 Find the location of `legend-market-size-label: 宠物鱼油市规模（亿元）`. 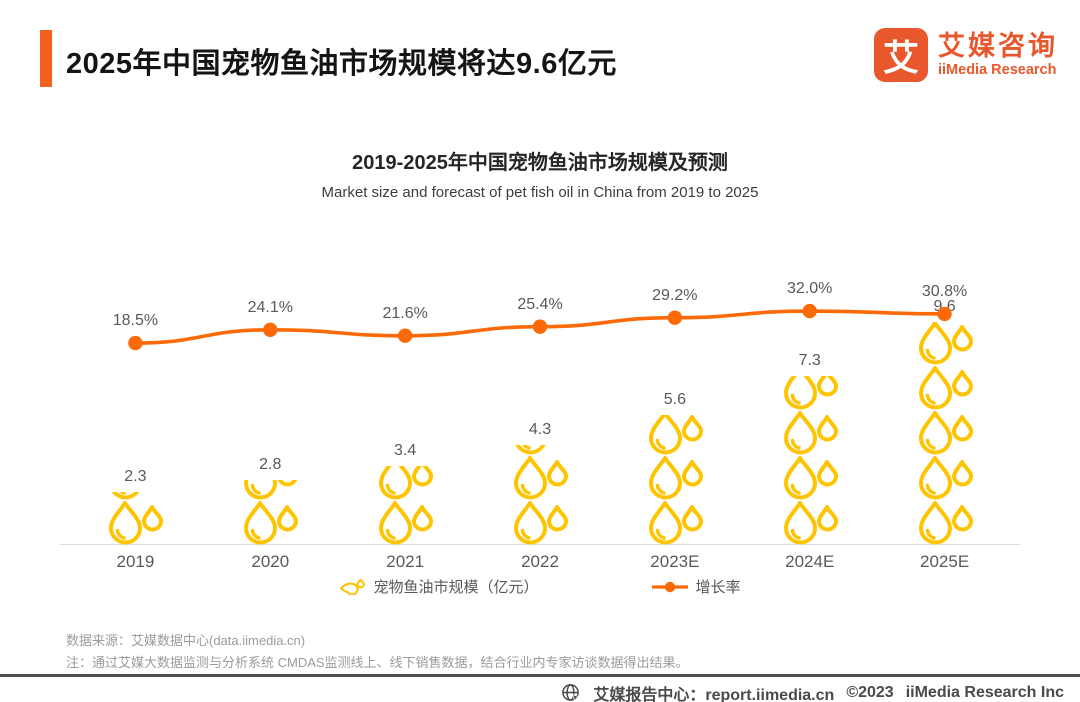

legend-market-size-label: 宠物鱼油市规模（亿元） is located at coordinates (456, 587).